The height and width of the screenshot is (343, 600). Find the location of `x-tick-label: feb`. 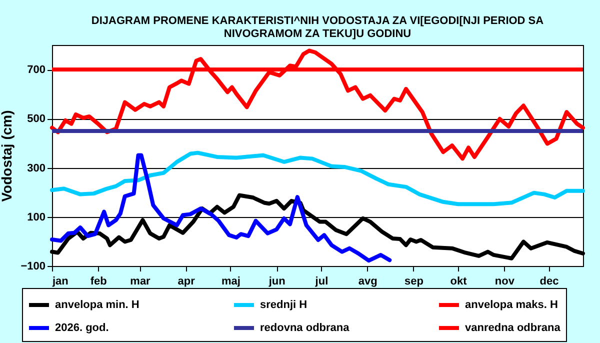

x-tick-label: feb is located at coordinates (99, 282).